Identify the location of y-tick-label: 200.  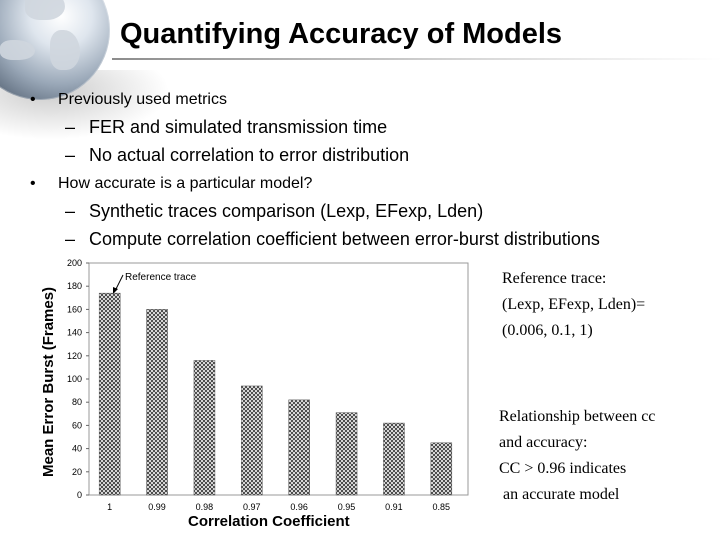
(74, 263).